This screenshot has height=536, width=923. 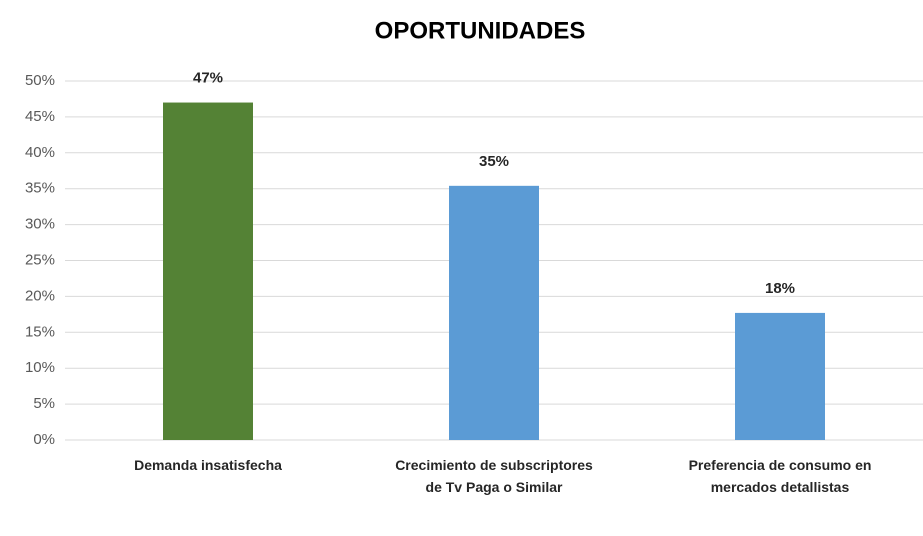 What do you see at coordinates (208, 78) in the screenshot?
I see `data-label: 47%` at bounding box center [208, 78].